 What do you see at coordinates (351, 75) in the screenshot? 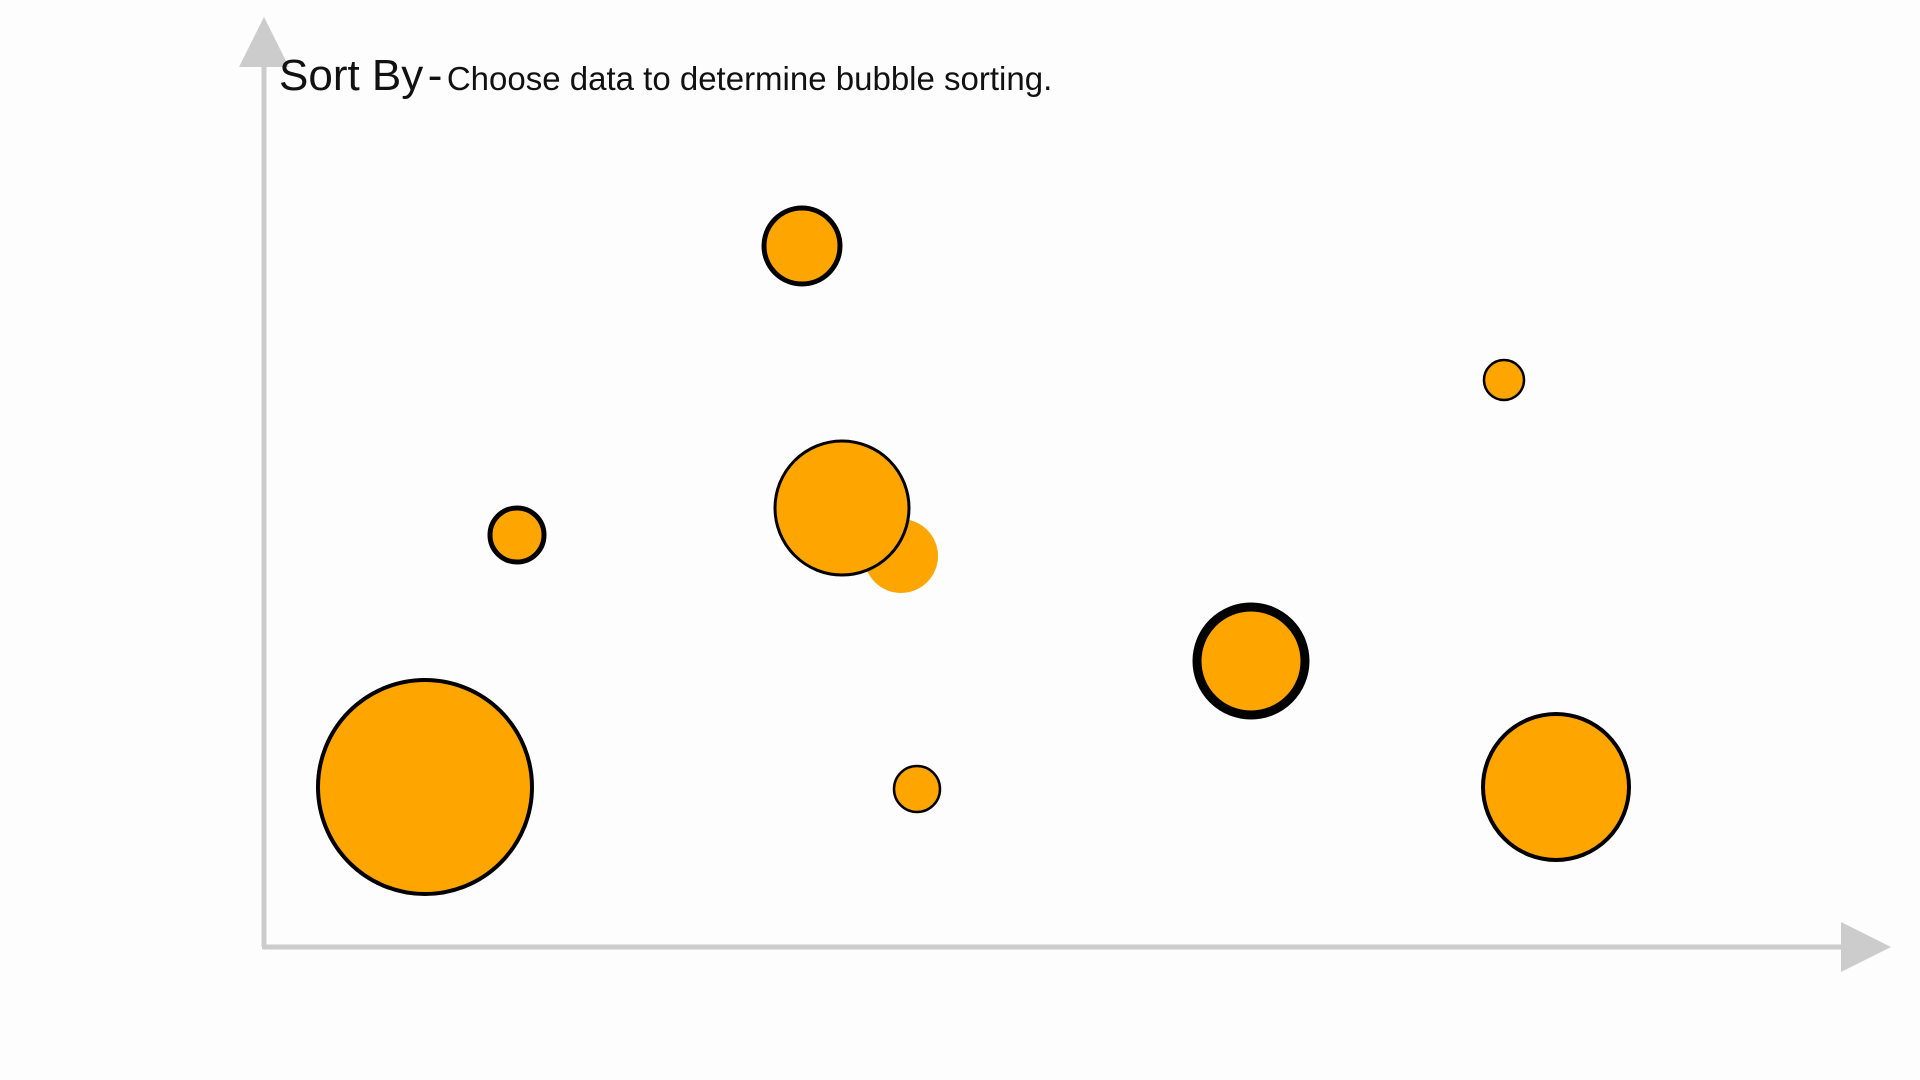
I see `title: Sort By` at bounding box center [351, 75].